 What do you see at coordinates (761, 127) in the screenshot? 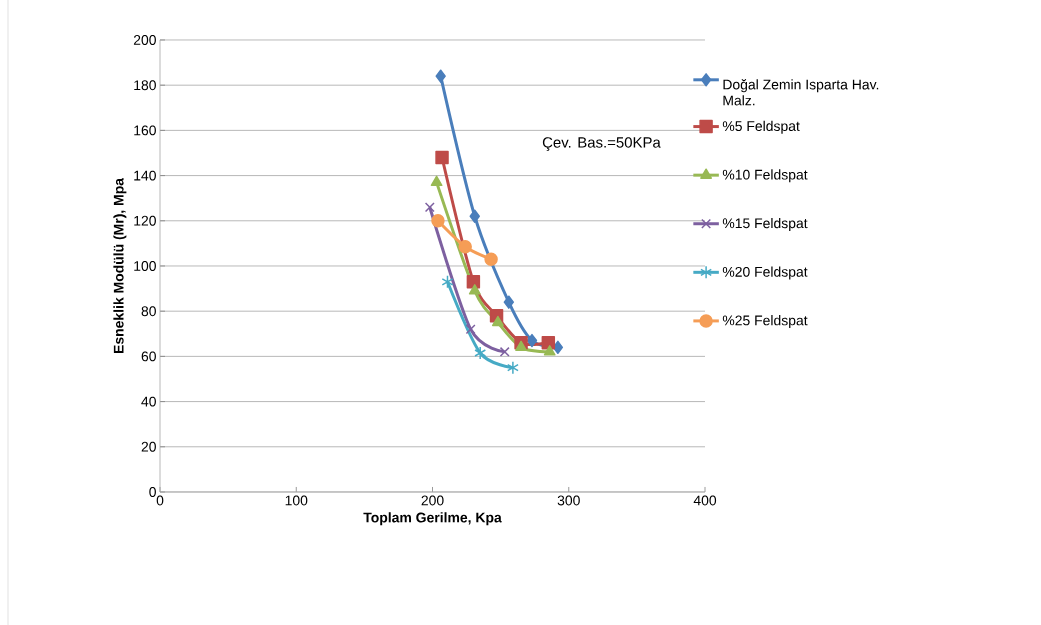
I see `legend-label: %5 Feldspat` at bounding box center [761, 127].